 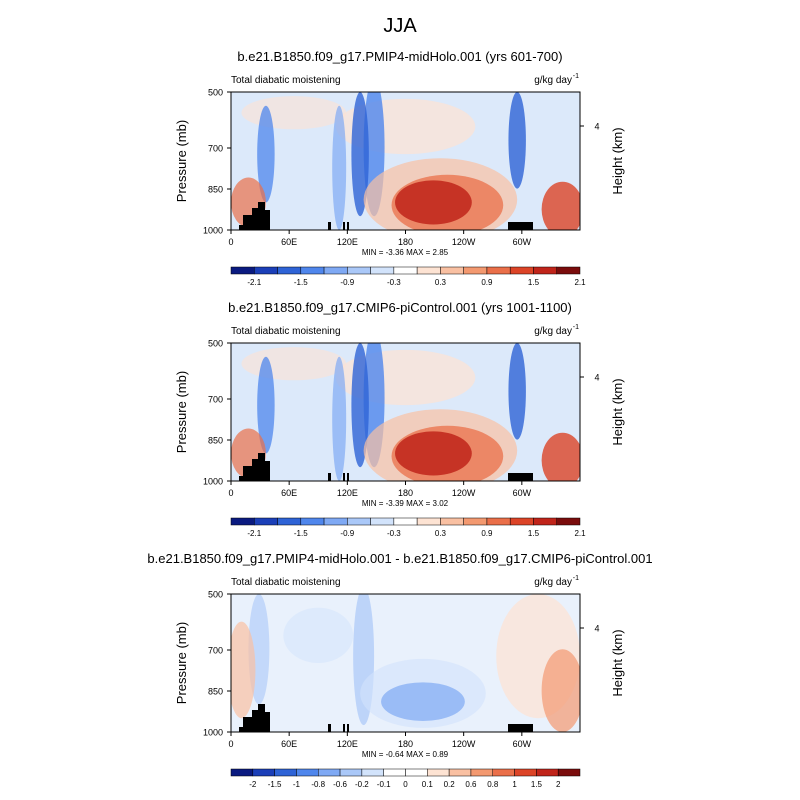 What do you see at coordinates (553, 331) in the screenshot?
I see `units-label: g/kg day` at bounding box center [553, 331].